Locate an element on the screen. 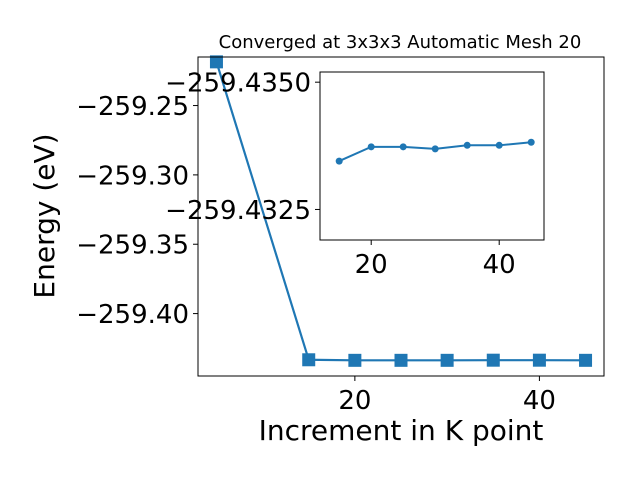  y-tick-label: −259.40 is located at coordinates (132, 315).